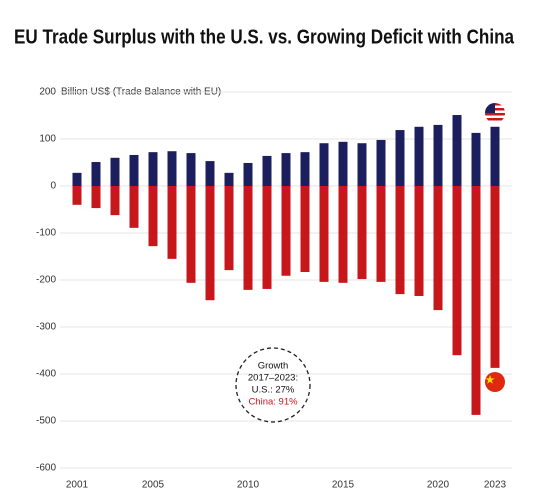  What do you see at coordinates (47, 139) in the screenshot?
I see `y-tick-label: 100` at bounding box center [47, 139].